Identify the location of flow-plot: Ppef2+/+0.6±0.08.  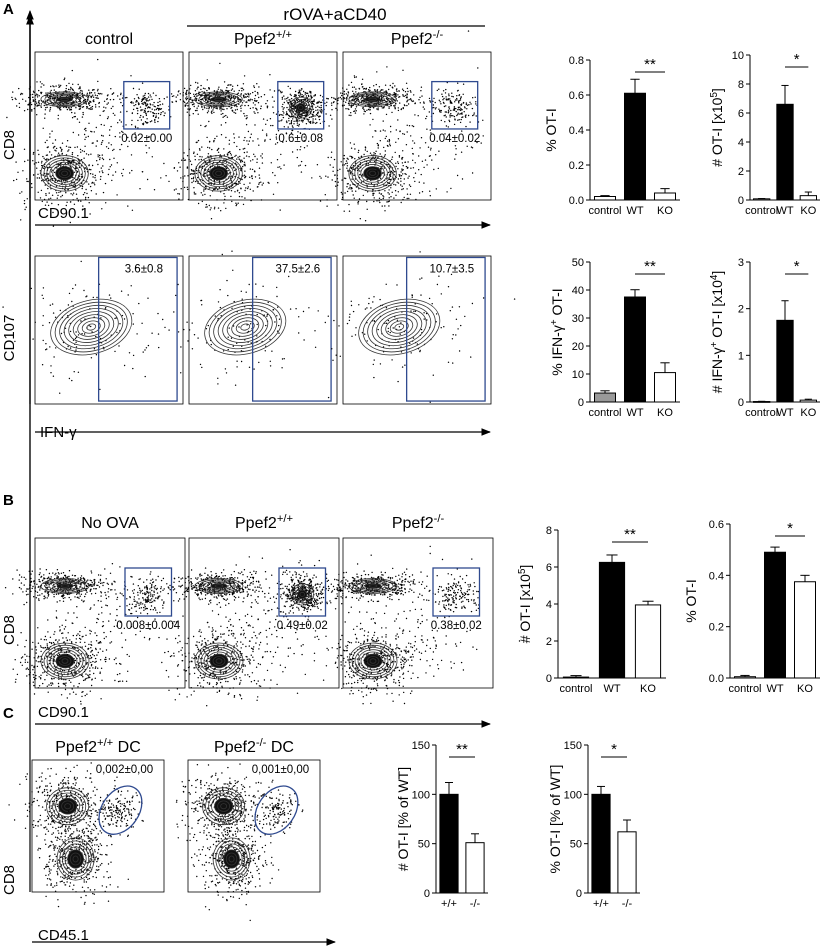
(244, 124).